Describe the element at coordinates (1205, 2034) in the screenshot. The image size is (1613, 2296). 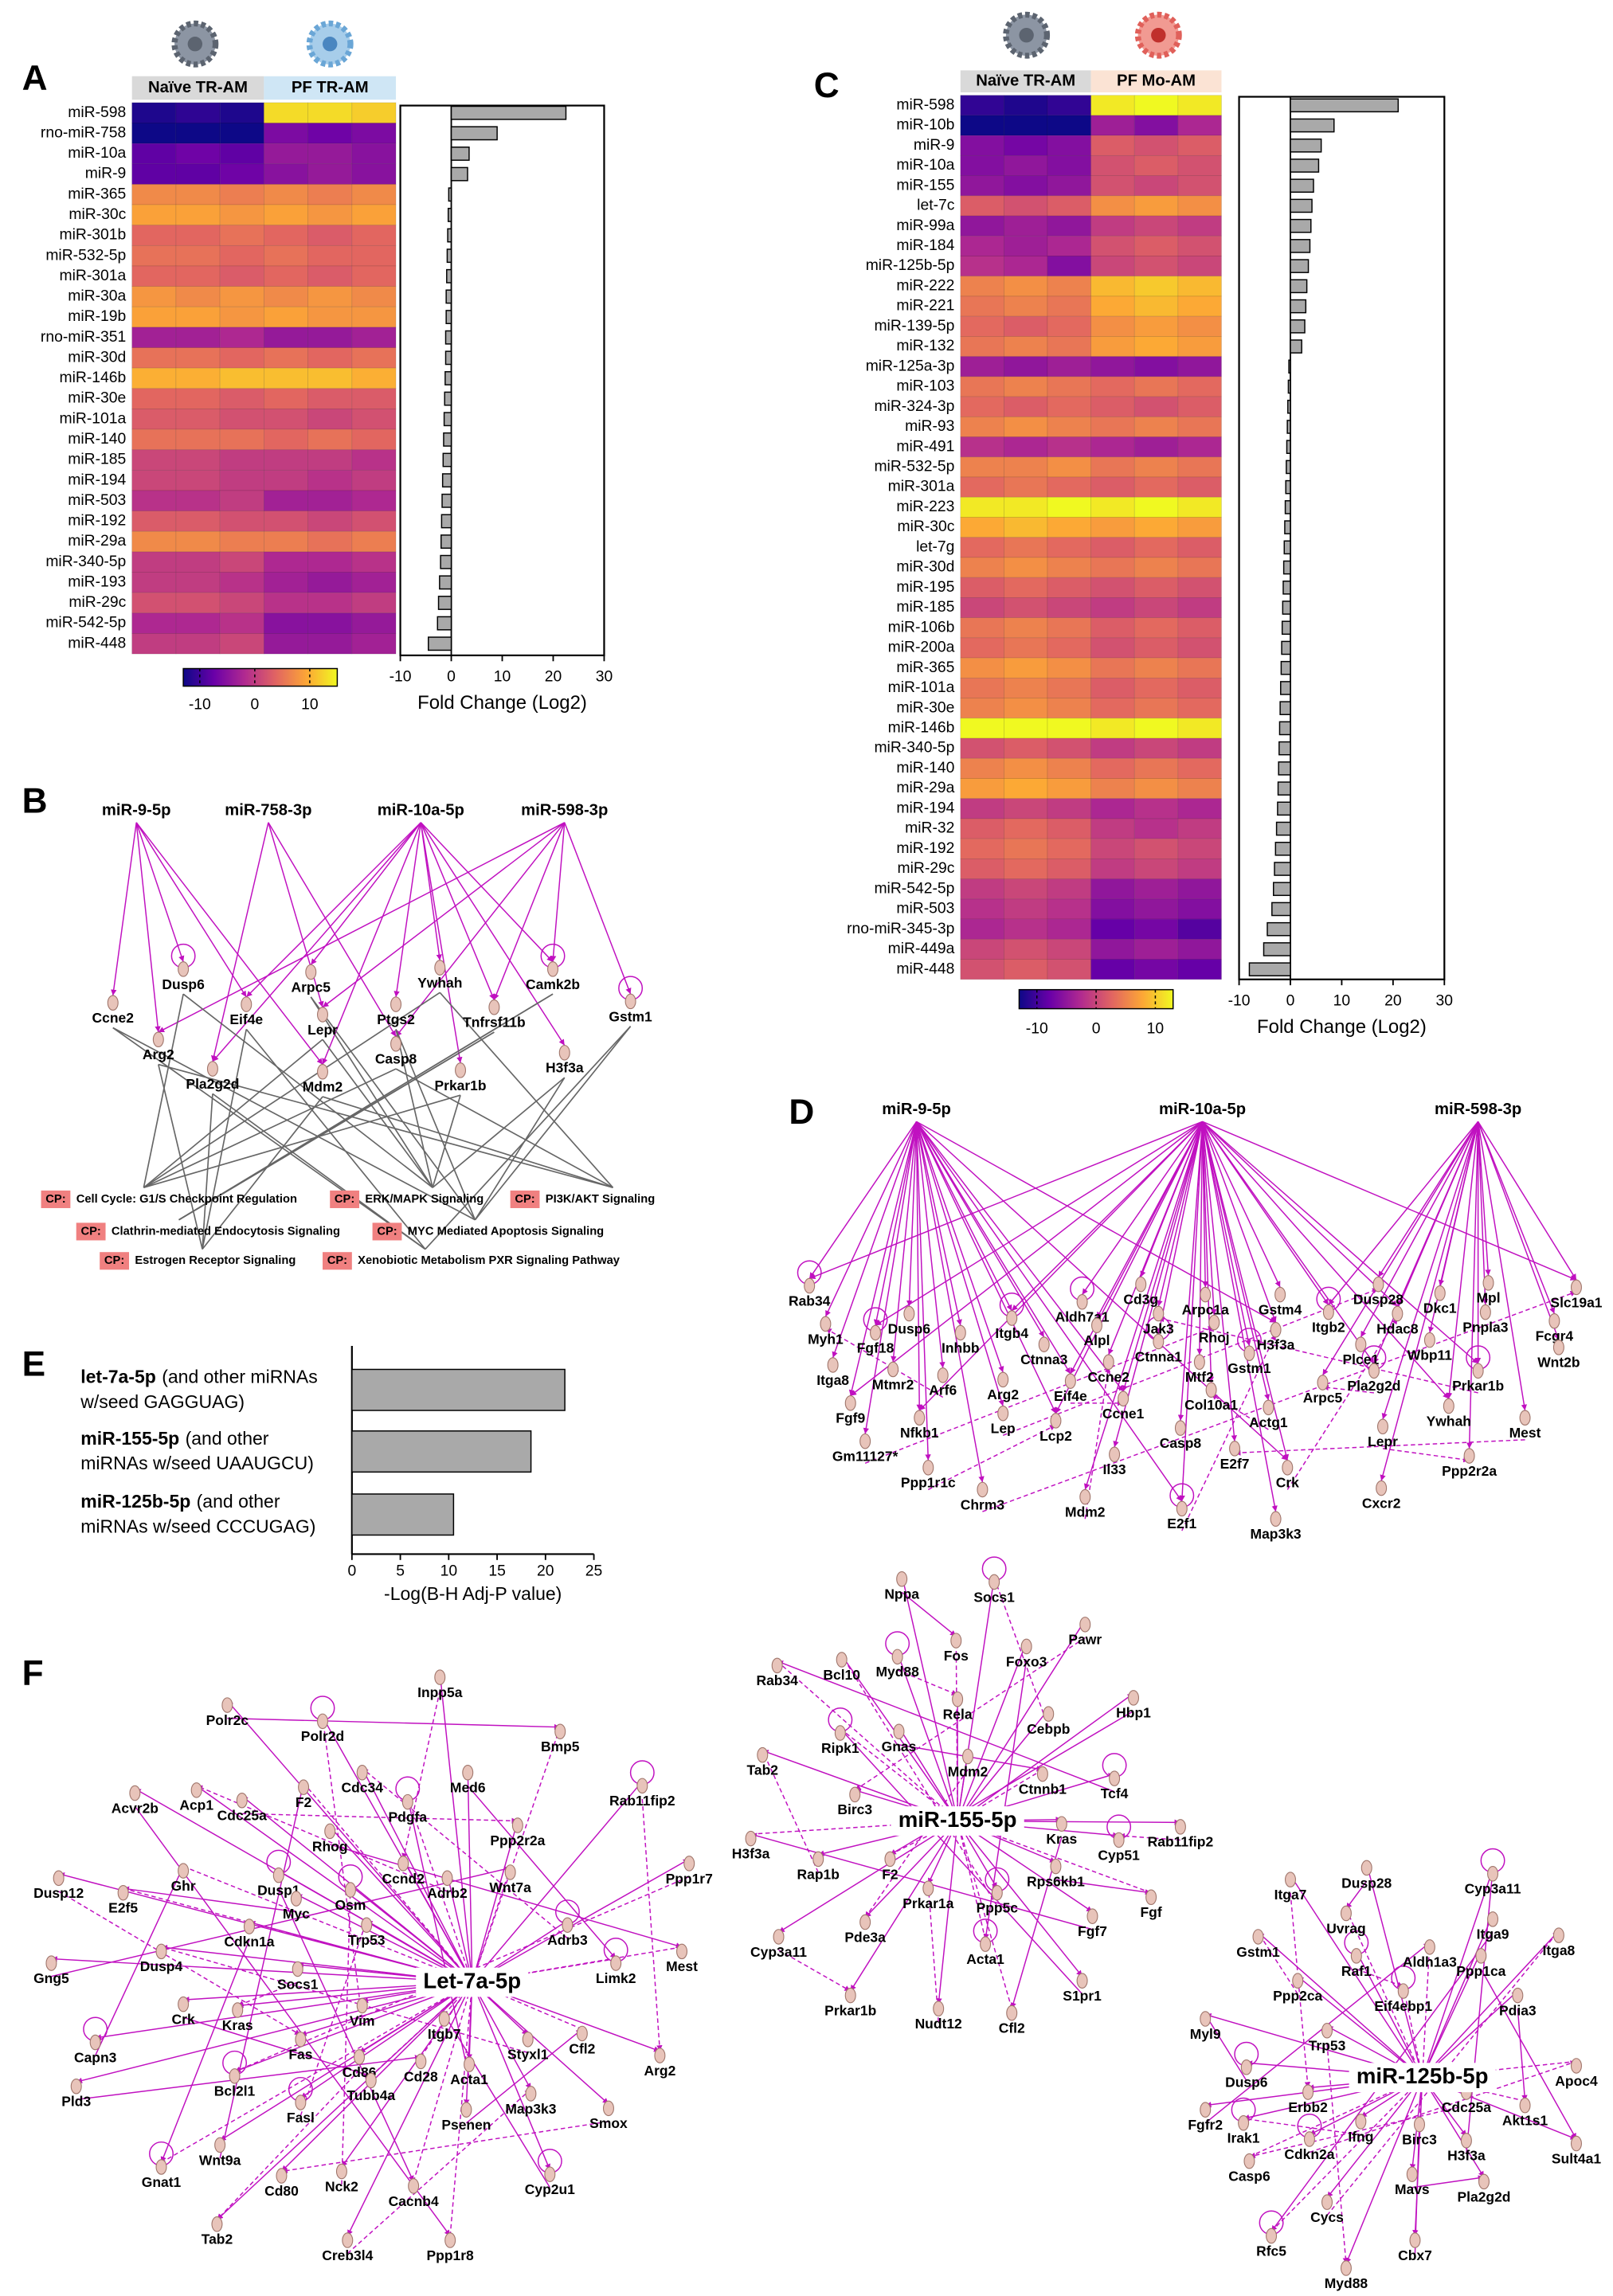
I see `node-label: Myl9` at that location.